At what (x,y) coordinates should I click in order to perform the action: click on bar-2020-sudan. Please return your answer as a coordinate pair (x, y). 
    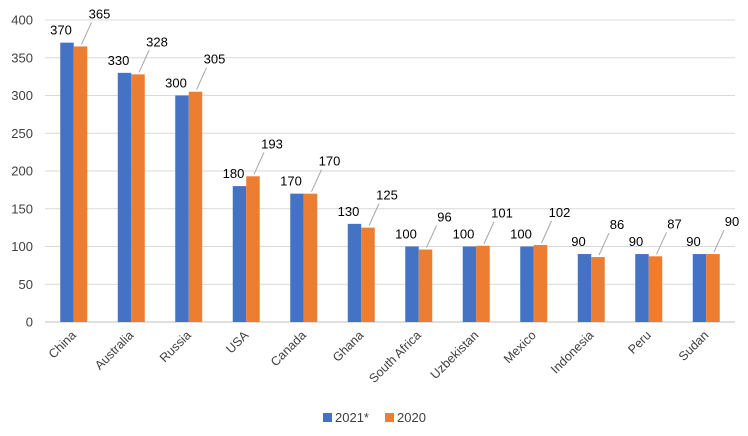
    Looking at the image, I should click on (713, 288).